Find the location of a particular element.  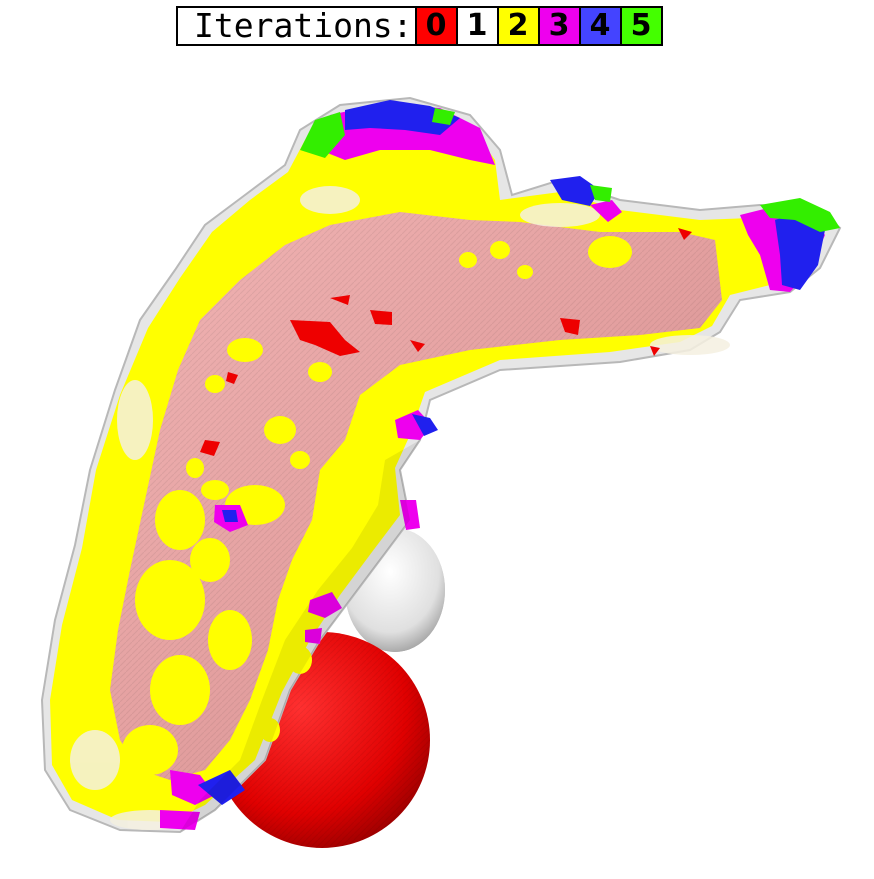

legend-swatch-2: 2 is located at coordinates (517, 26).